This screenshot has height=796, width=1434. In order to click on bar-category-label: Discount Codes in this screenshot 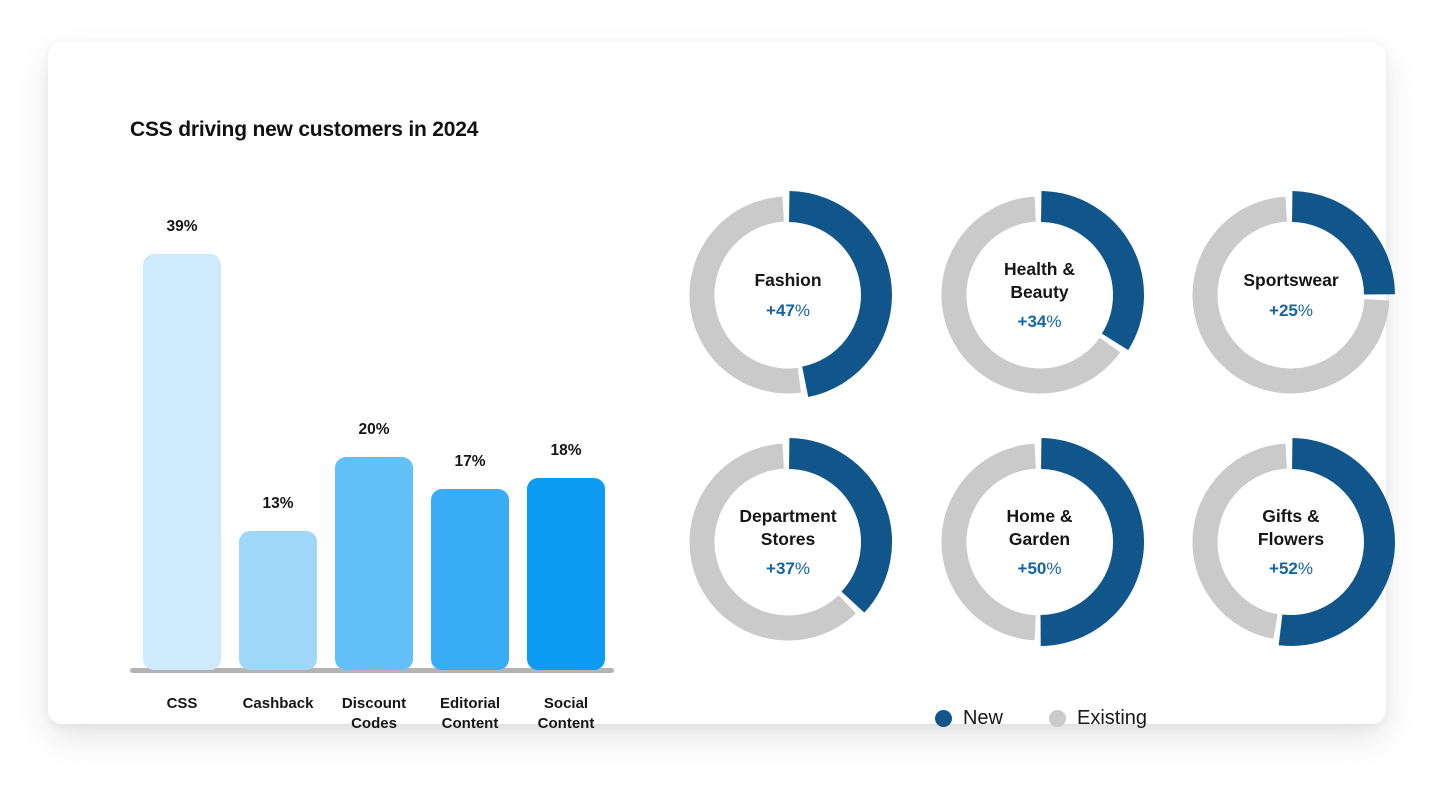, I will do `click(374, 713)`.